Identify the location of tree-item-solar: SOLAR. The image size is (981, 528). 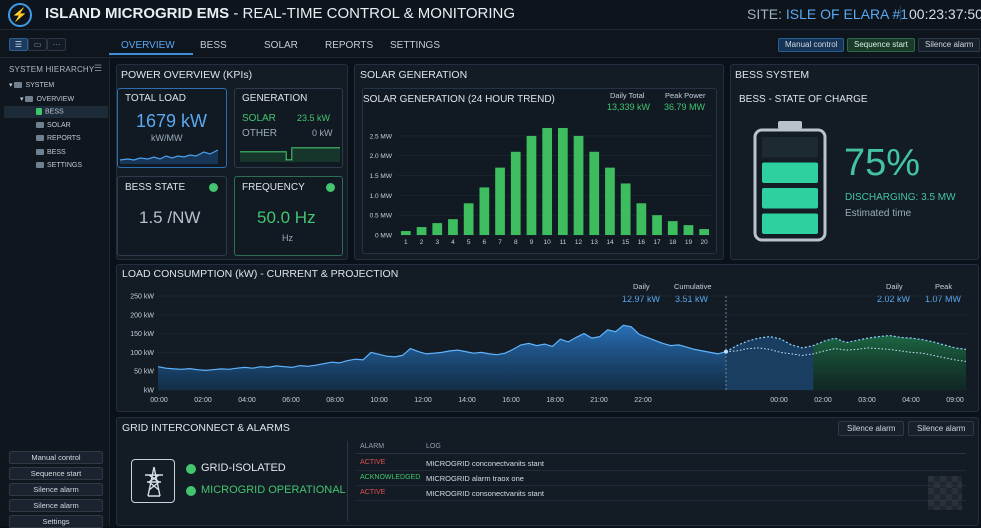
(53, 125).